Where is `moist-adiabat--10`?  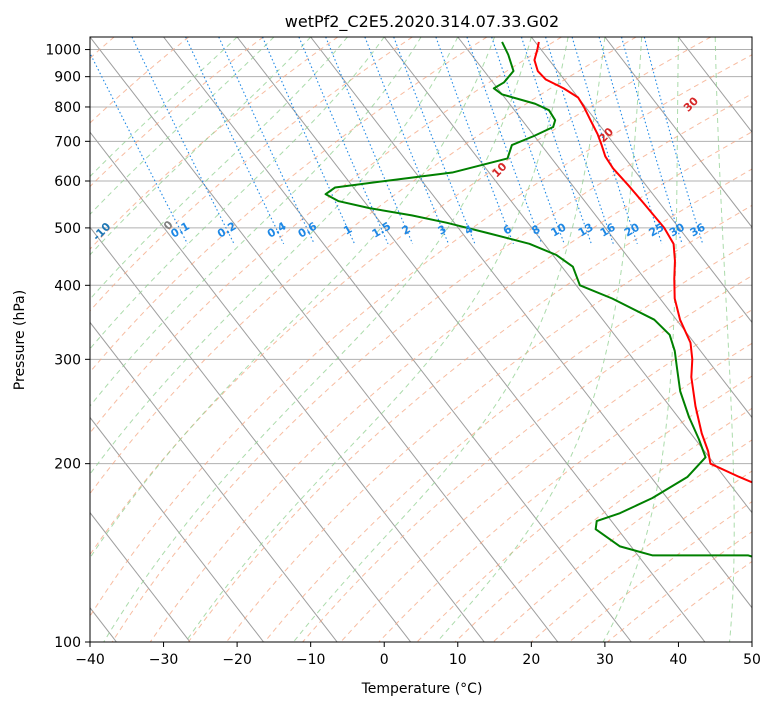 moist-adiabat--10 is located at coordinates (201, 146).